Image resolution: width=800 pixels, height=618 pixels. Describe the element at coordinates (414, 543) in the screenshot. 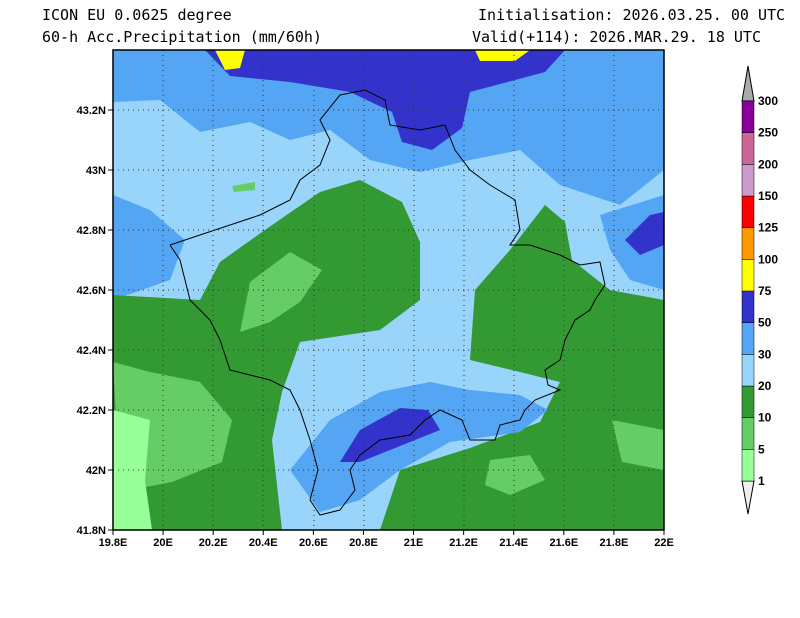

I see `lon-tick-label: 21E` at that location.